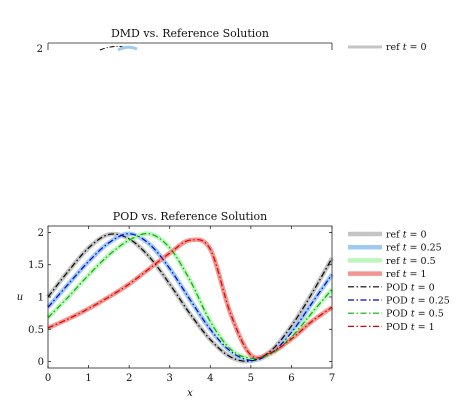  I want to click on x-tick-label: 0, so click(48, 378).